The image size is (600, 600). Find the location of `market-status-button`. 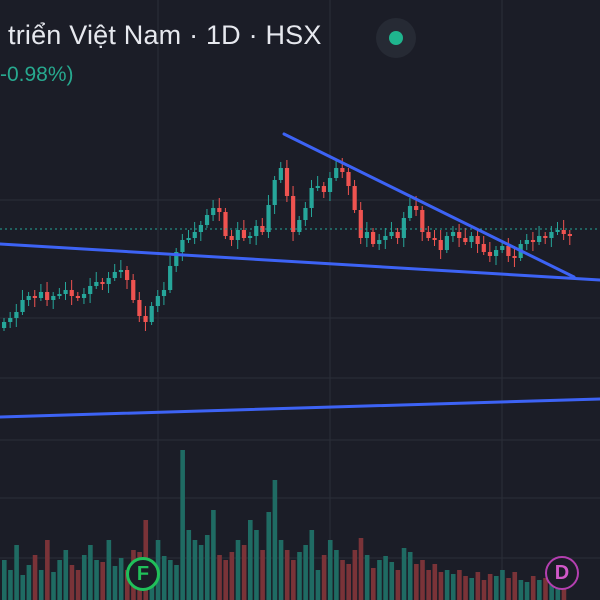

market-status-button is located at coordinates (396, 38).